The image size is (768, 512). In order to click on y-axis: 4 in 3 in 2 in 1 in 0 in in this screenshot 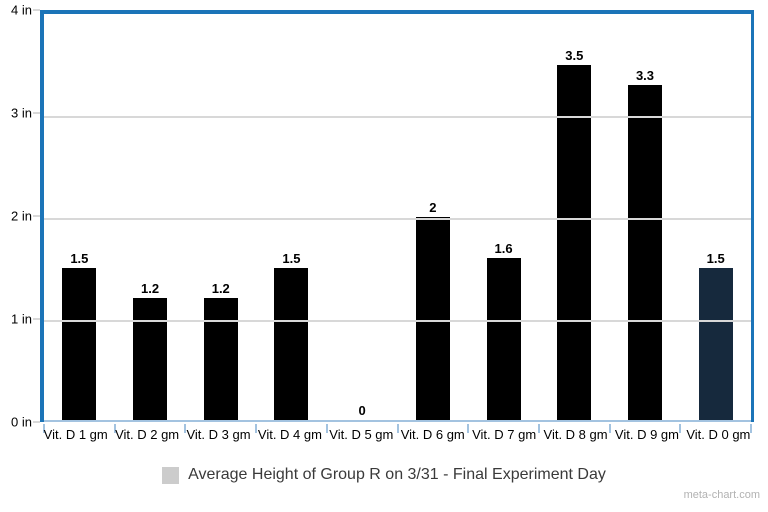, I will do `click(20, 216)`.